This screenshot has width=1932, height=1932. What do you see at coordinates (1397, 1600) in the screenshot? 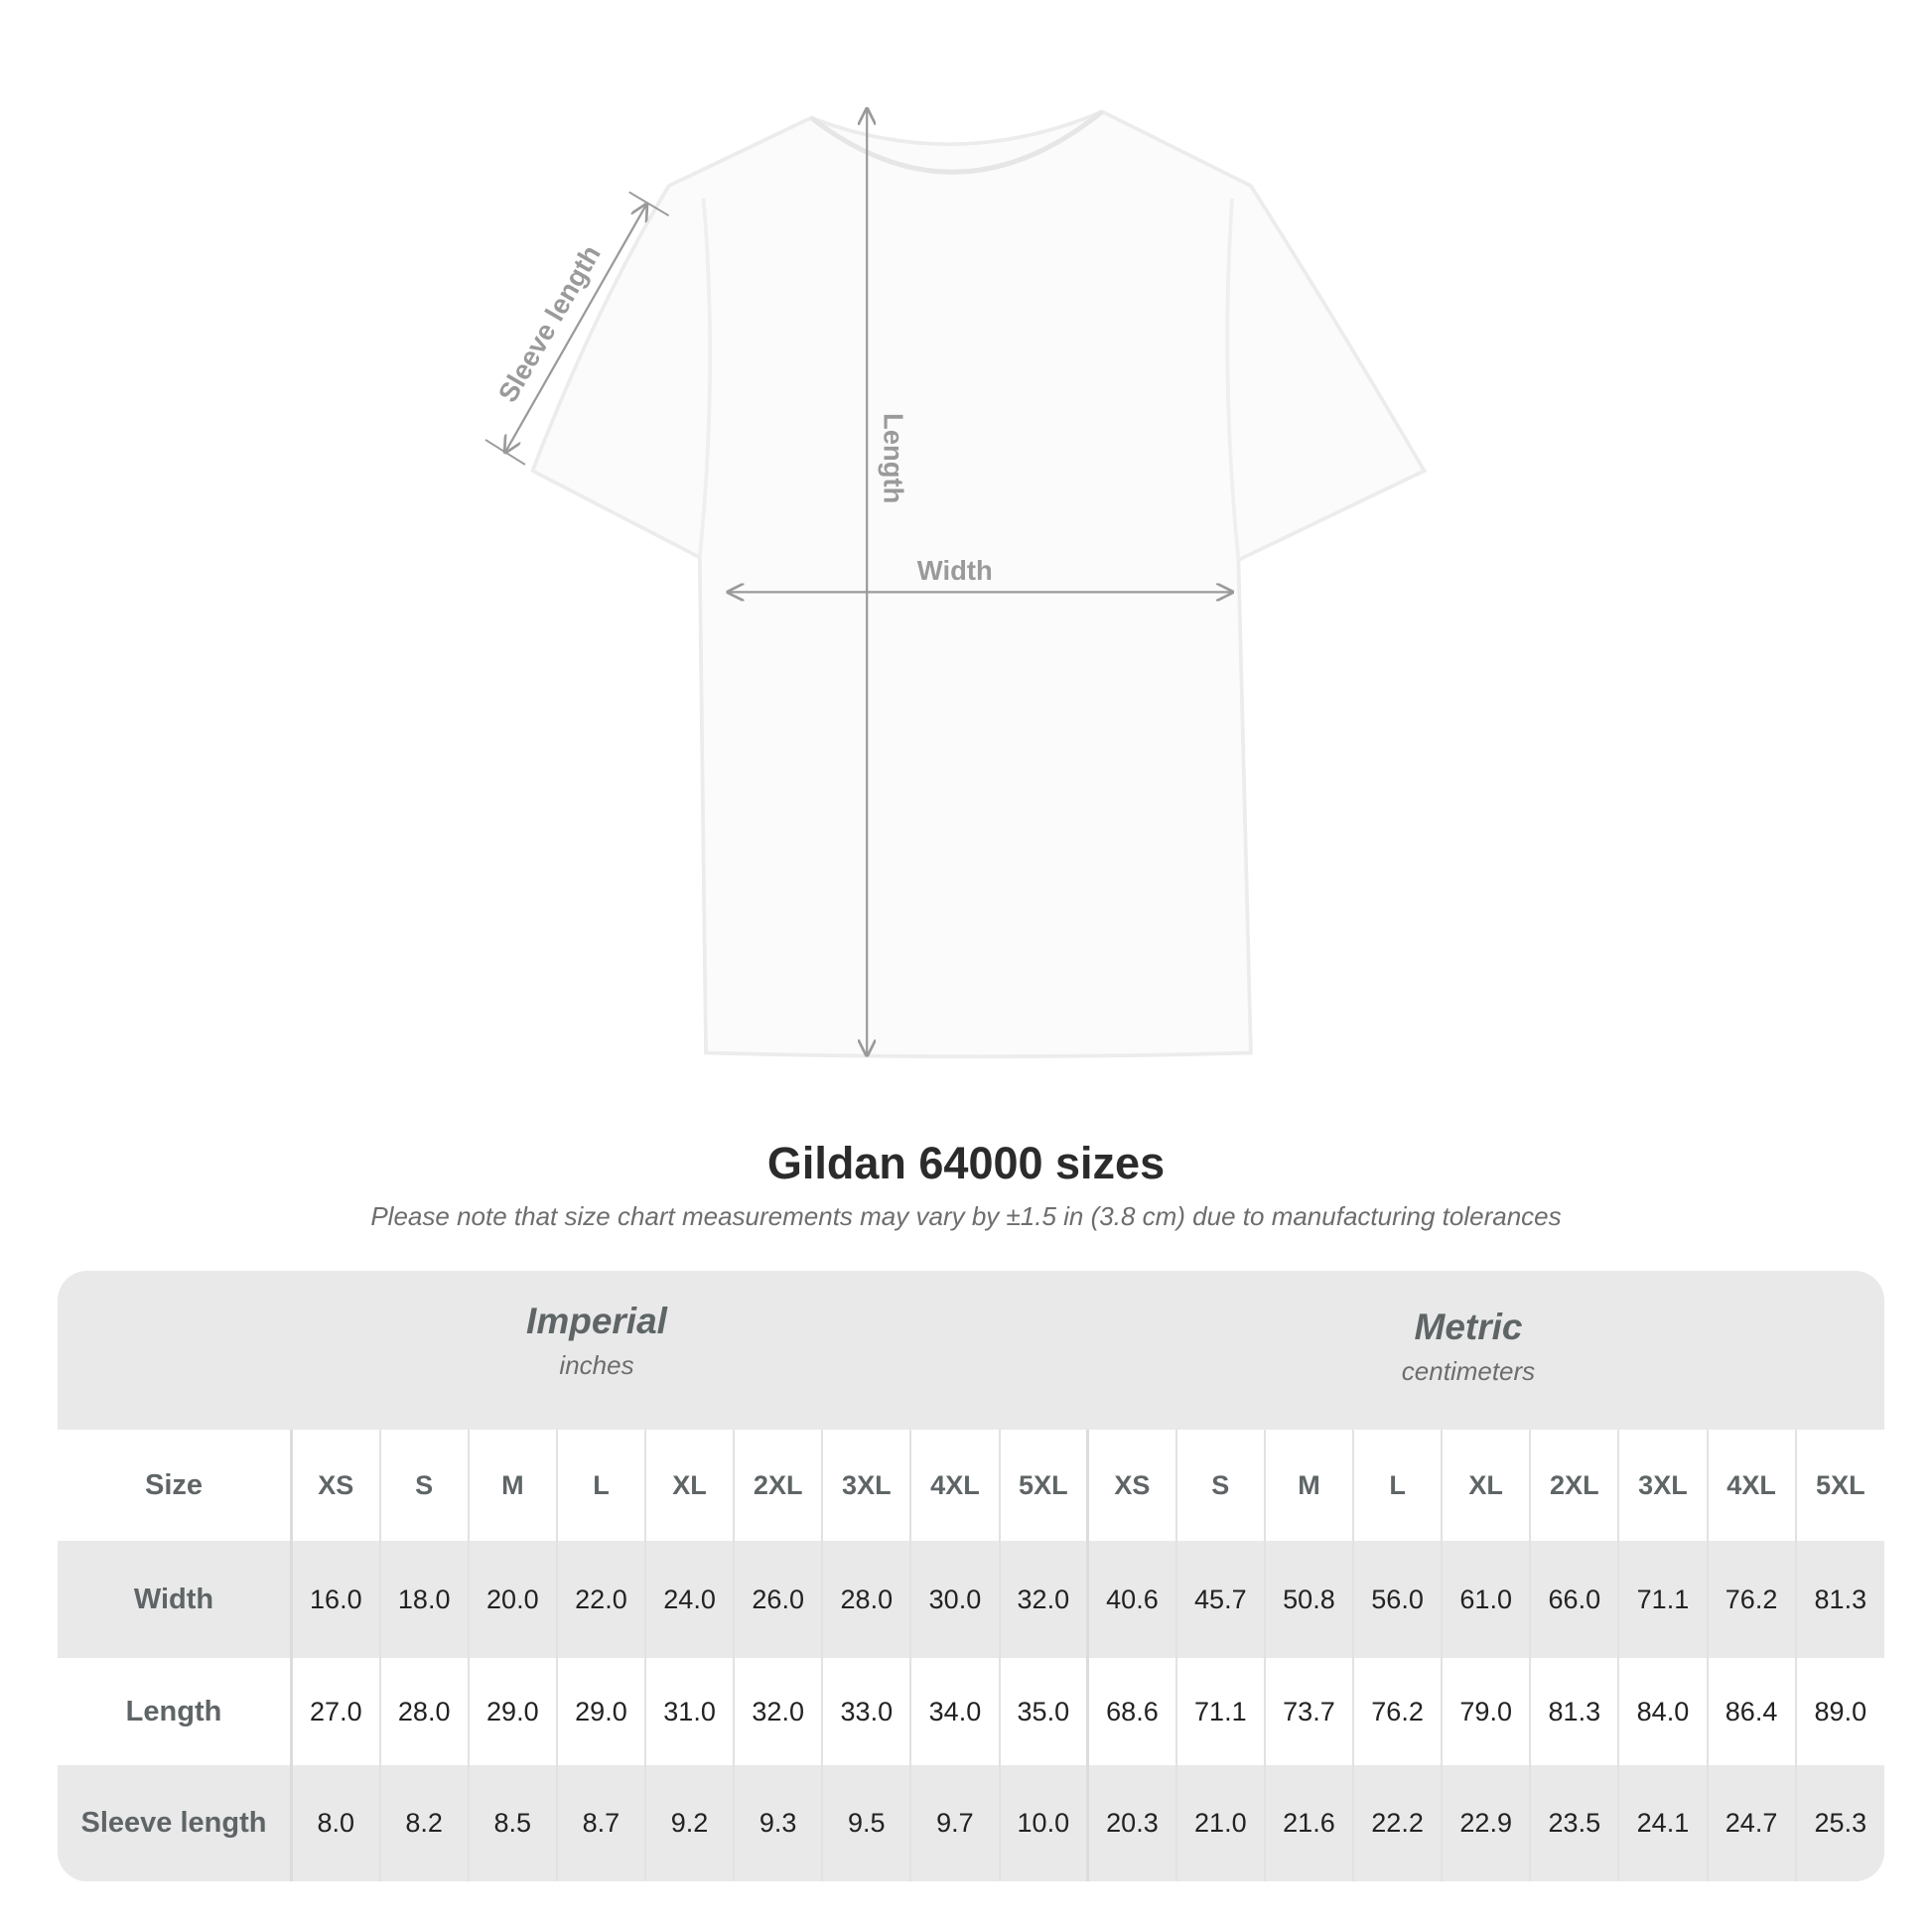
I see `metric-value: 56.0` at bounding box center [1397, 1600].